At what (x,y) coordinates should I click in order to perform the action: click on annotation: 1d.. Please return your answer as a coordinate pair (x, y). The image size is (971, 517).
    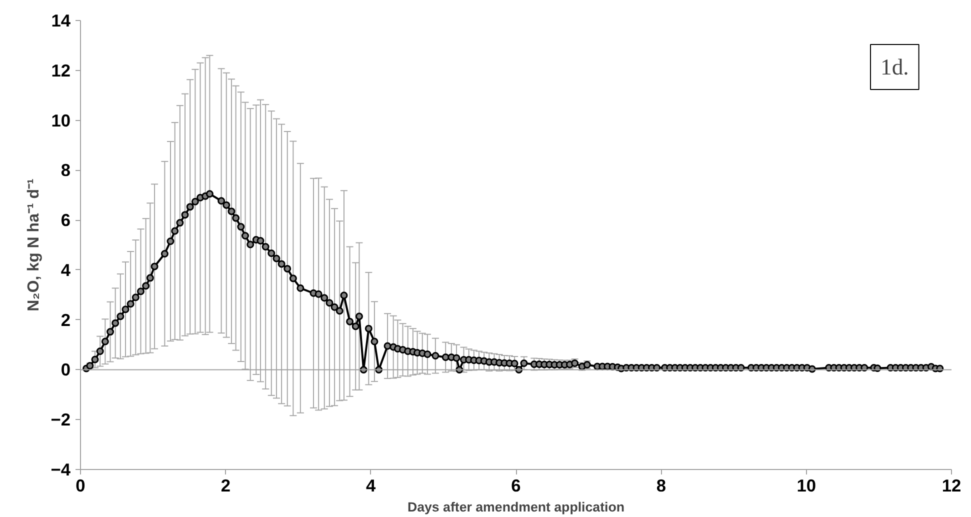
    Looking at the image, I should click on (894, 67).